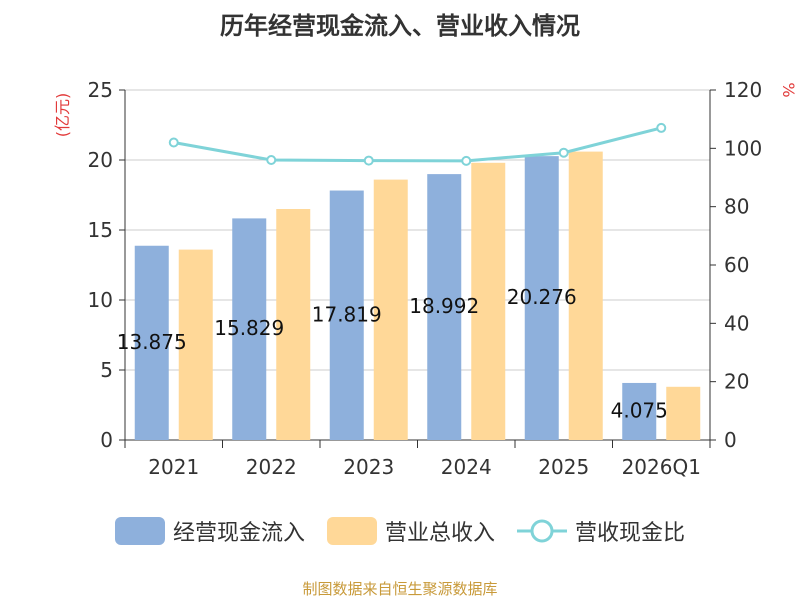 This screenshot has width=800, height=600. What do you see at coordinates (106, 440) in the screenshot?
I see `y-left-tick-label: 0` at bounding box center [106, 440].